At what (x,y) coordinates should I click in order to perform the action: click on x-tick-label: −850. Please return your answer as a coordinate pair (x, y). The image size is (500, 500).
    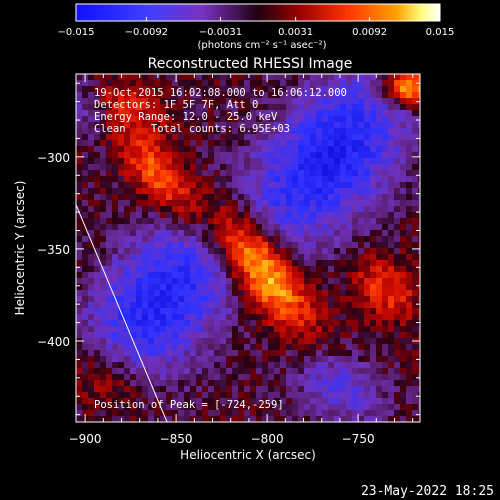
    Looking at the image, I should click on (176, 439).